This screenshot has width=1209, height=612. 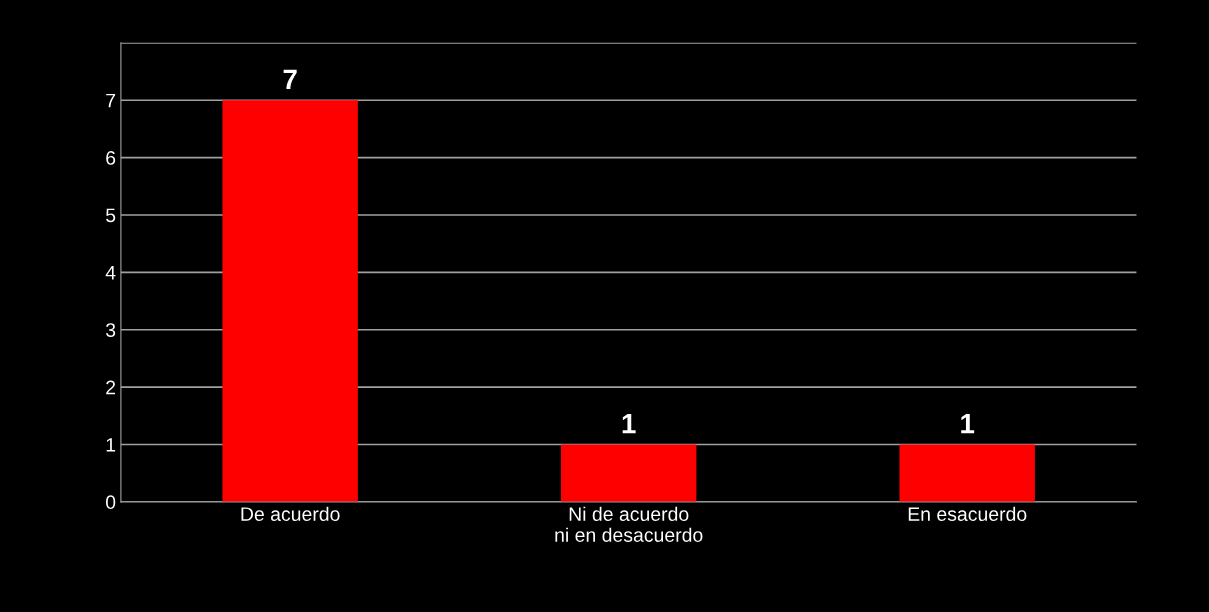 I want to click on data-label: 7, so click(x=290, y=79).